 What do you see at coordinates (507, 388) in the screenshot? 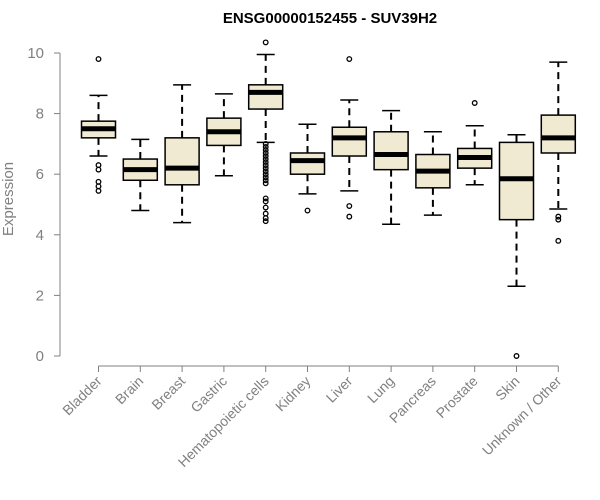
I see `x-tick-label: Skin` at bounding box center [507, 388].